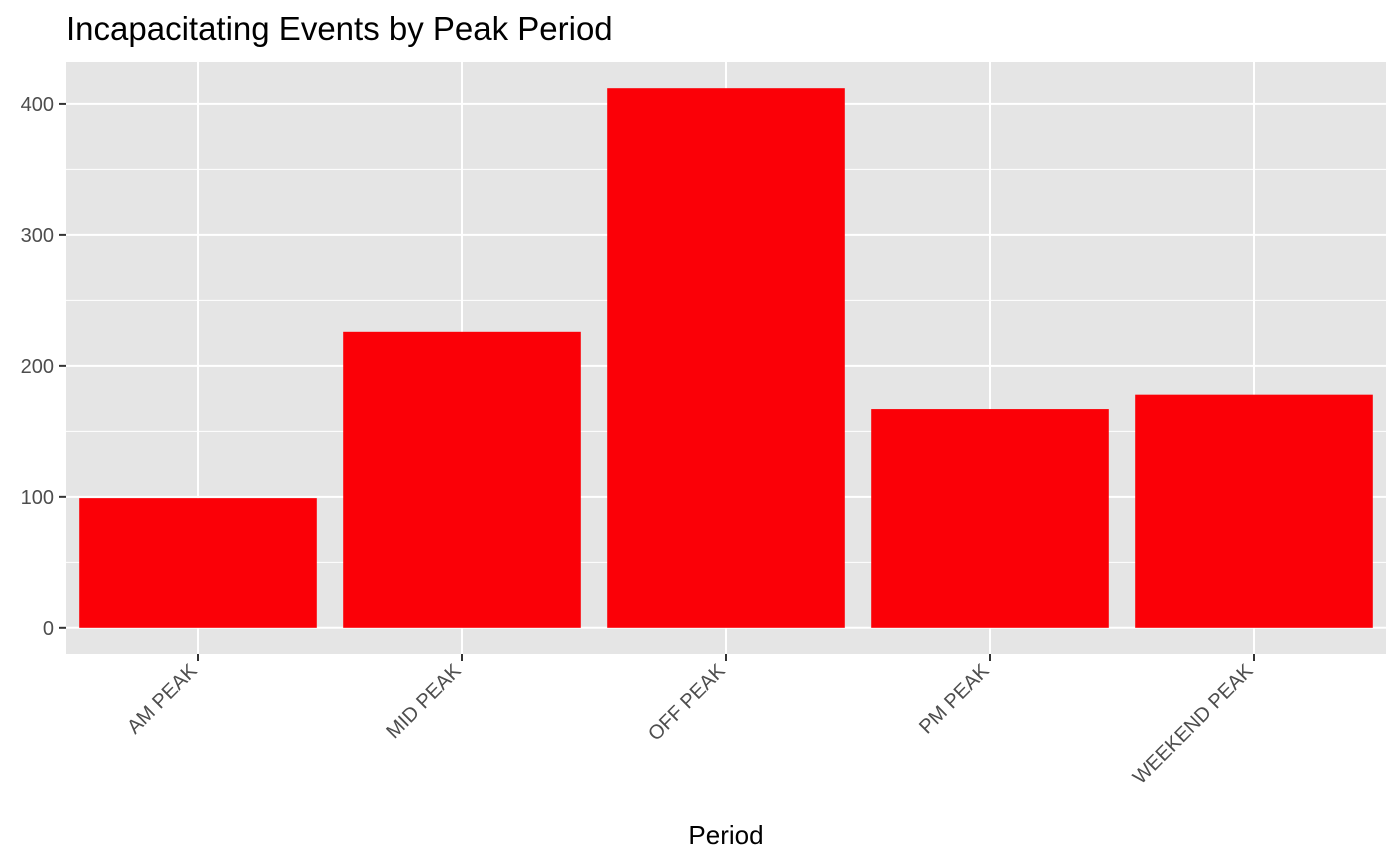  I want to click on x-tick-label: OFF PEAK, so click(687, 703).